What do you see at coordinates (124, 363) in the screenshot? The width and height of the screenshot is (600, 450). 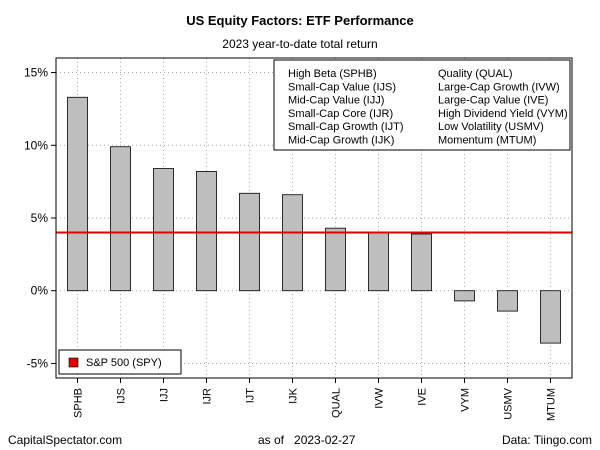 I see `legend-label: S&P 500 (SPY)` at bounding box center [124, 363].